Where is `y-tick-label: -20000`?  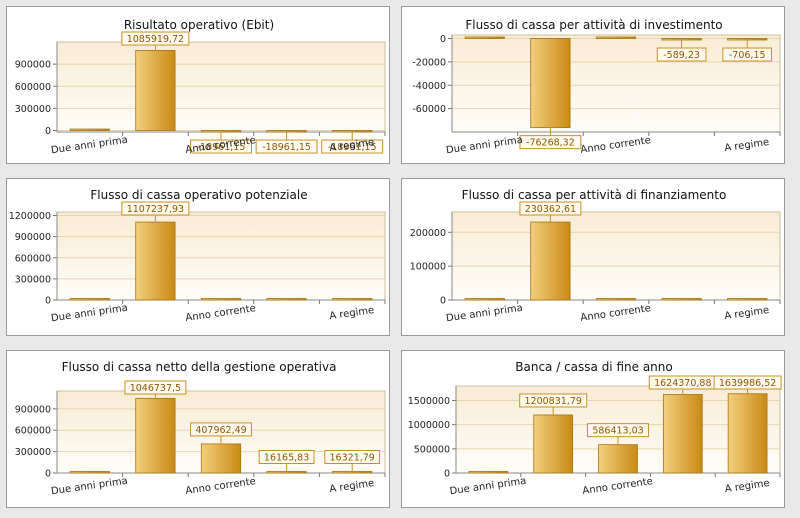
y-tick-label: -20000 is located at coordinates (429, 62).